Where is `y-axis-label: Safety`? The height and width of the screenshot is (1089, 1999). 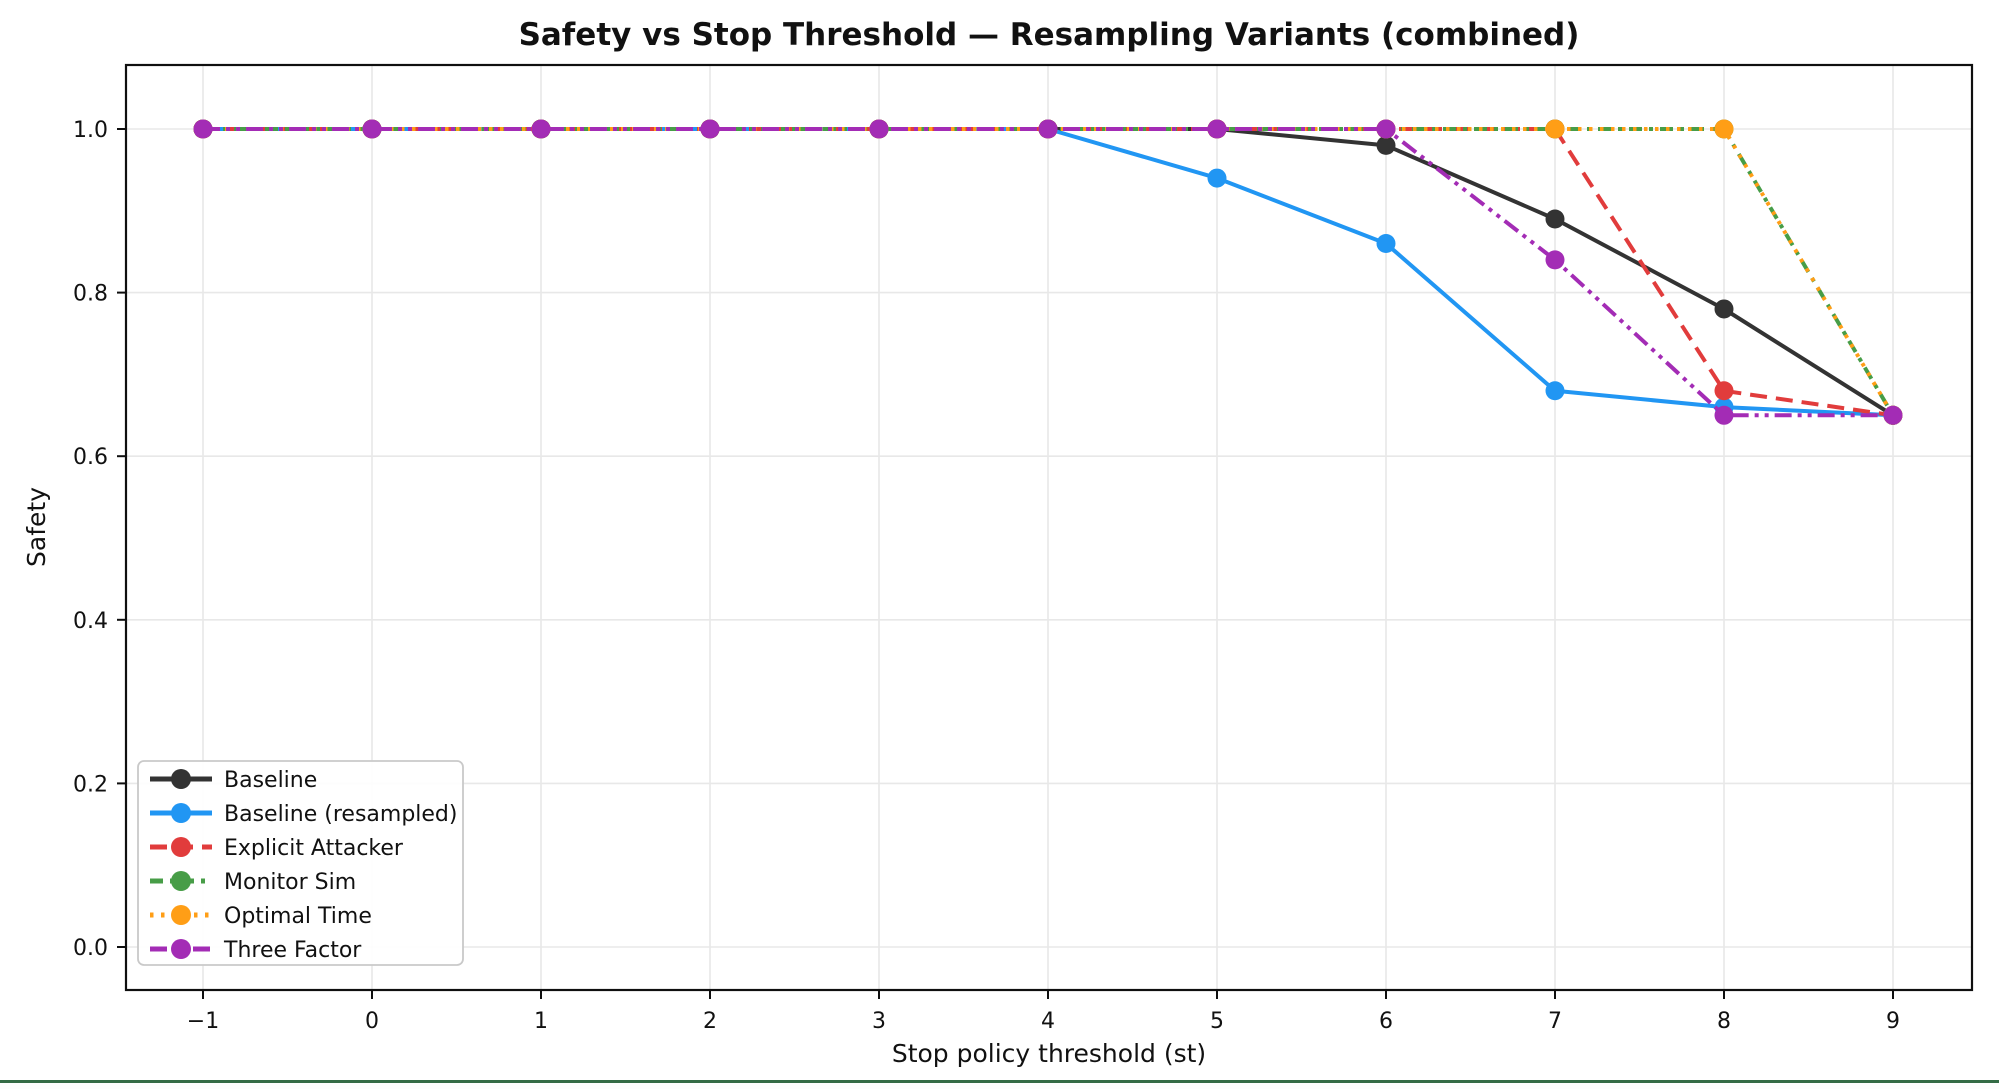
y-axis-label: Safety is located at coordinates (36, 527).